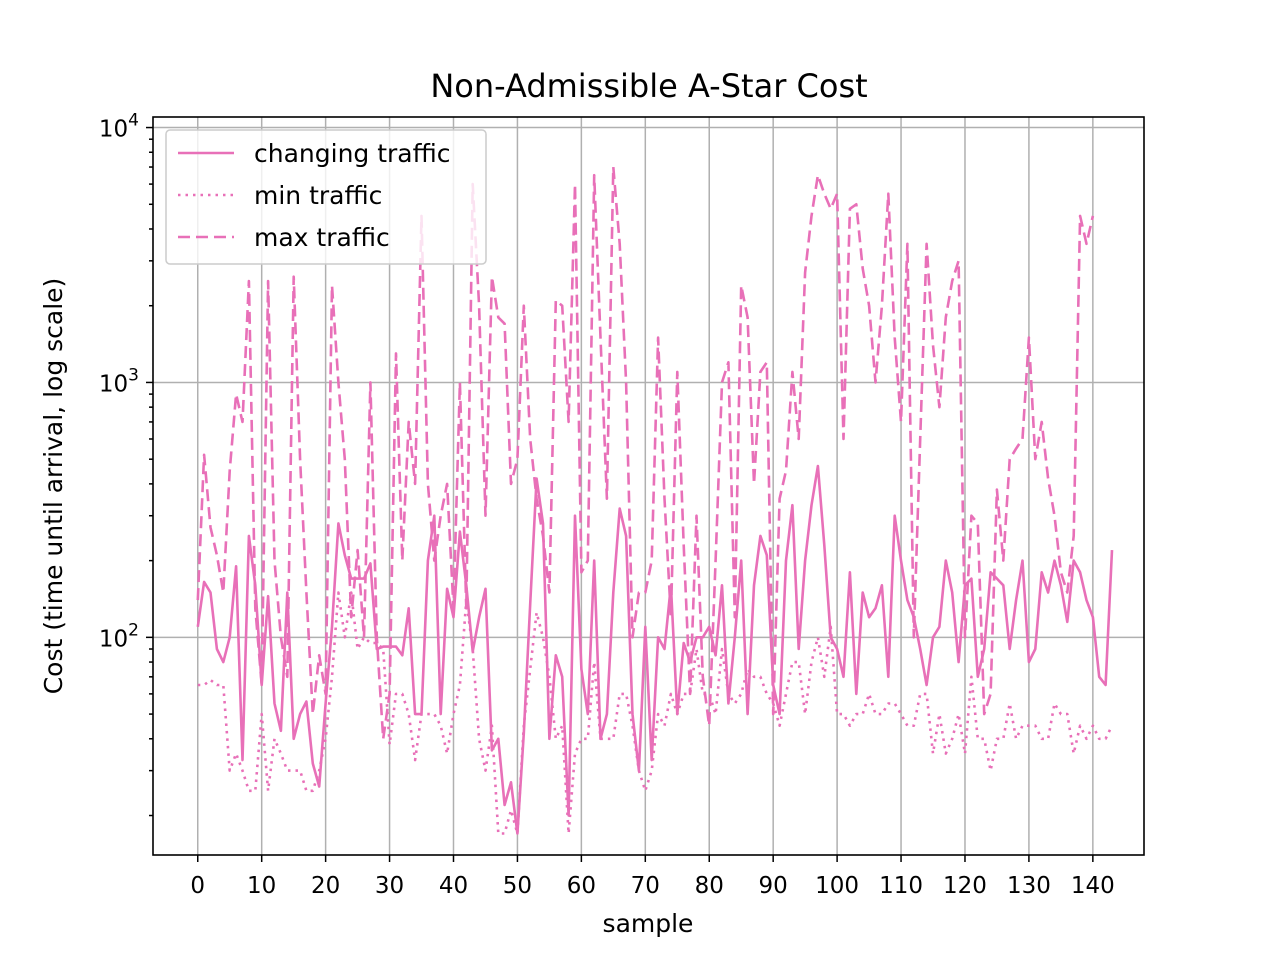 The image size is (1268, 956). I want to click on legend-box, so click(326, 197).